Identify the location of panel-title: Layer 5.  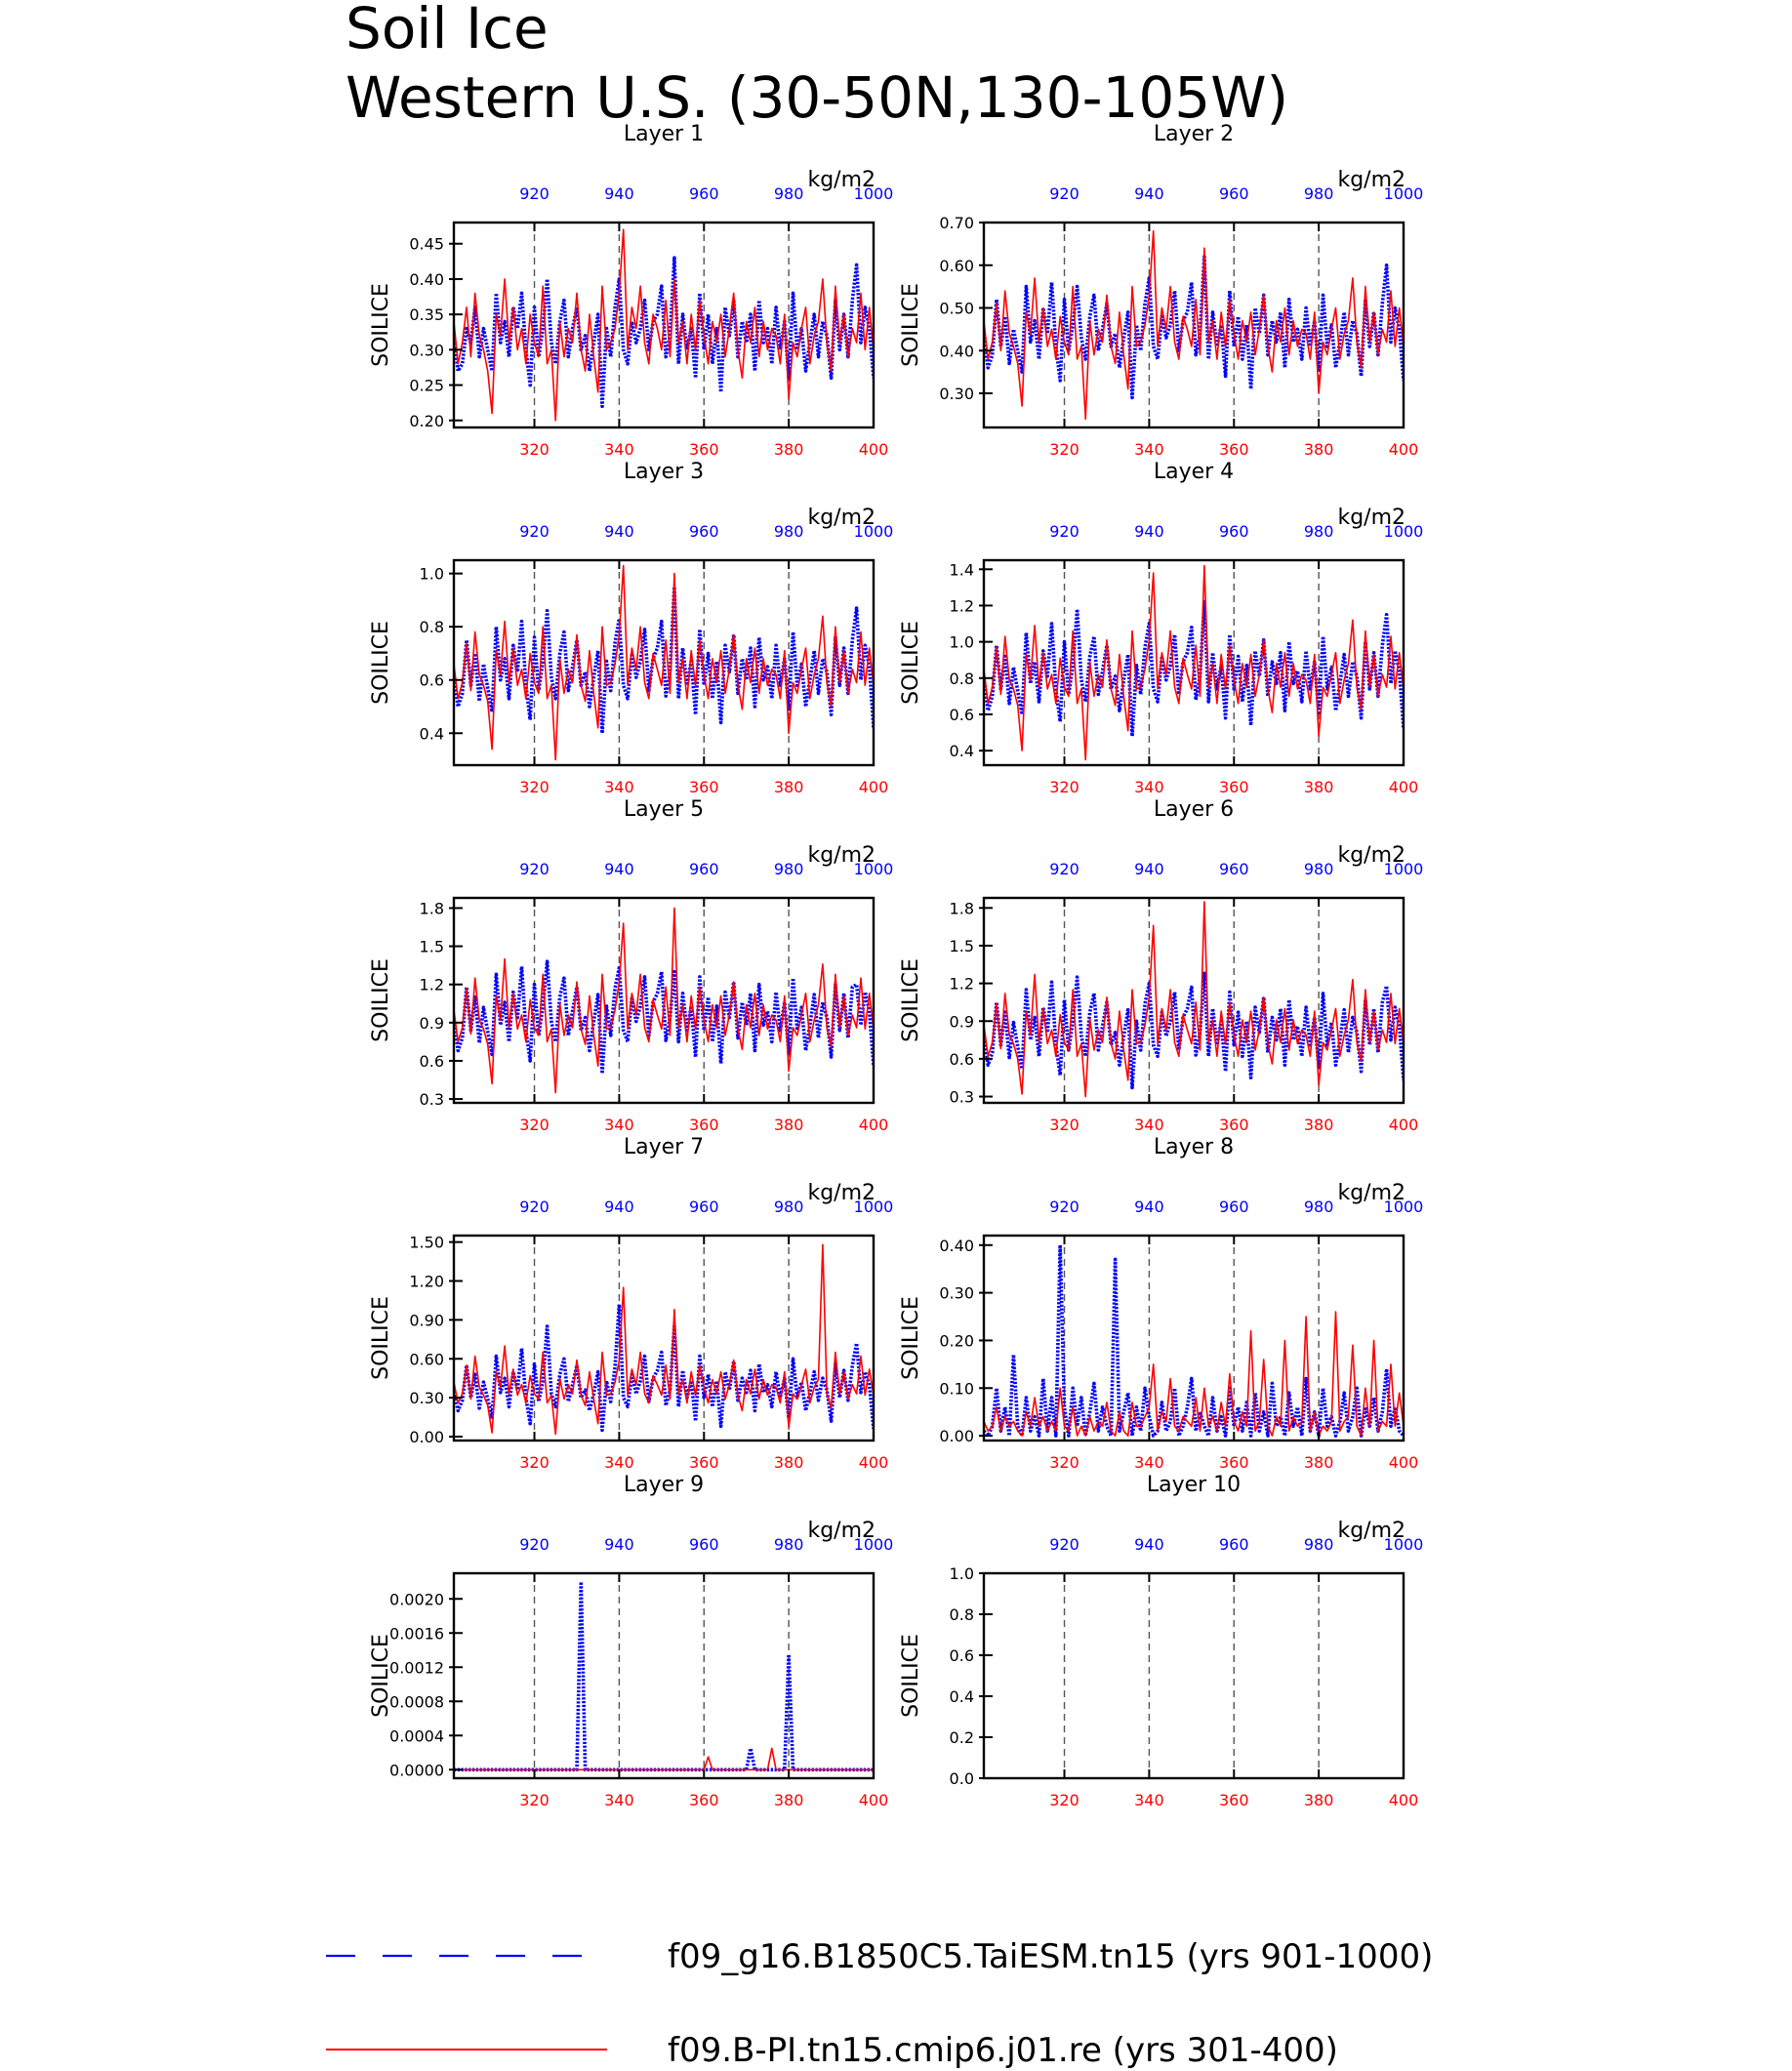
(664, 810).